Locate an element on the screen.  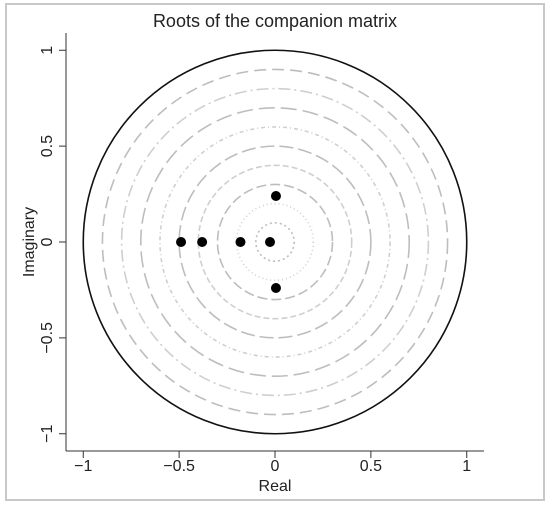
y-tick-label: −0.5 is located at coordinates (47, 338).